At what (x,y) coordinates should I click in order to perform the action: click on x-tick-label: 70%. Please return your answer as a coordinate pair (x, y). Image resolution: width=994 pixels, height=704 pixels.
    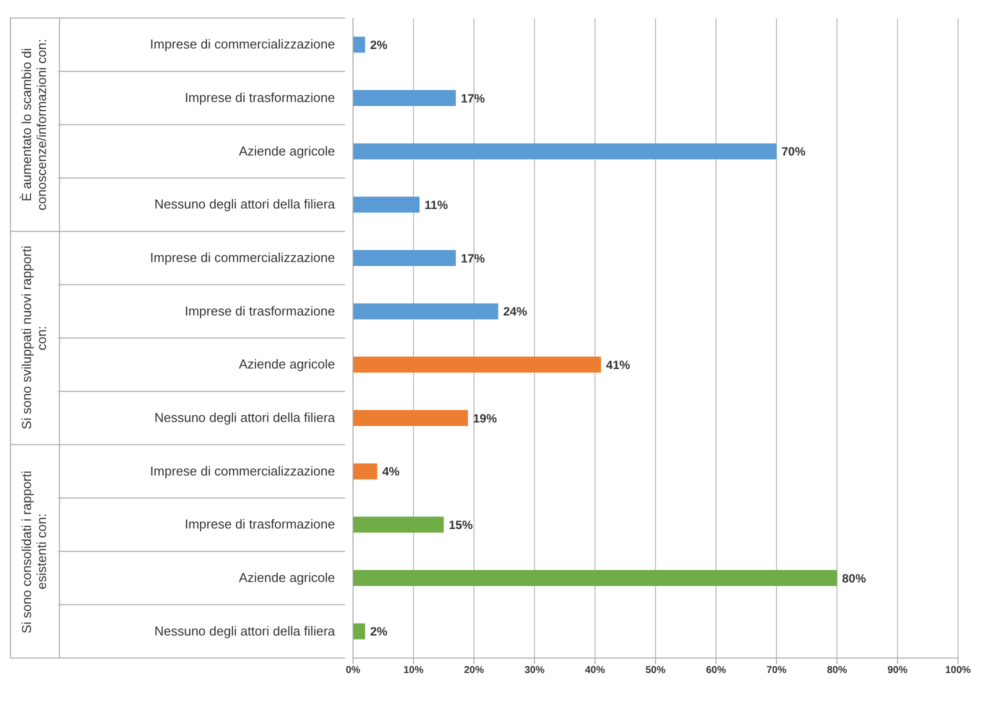
    Looking at the image, I should click on (776, 670).